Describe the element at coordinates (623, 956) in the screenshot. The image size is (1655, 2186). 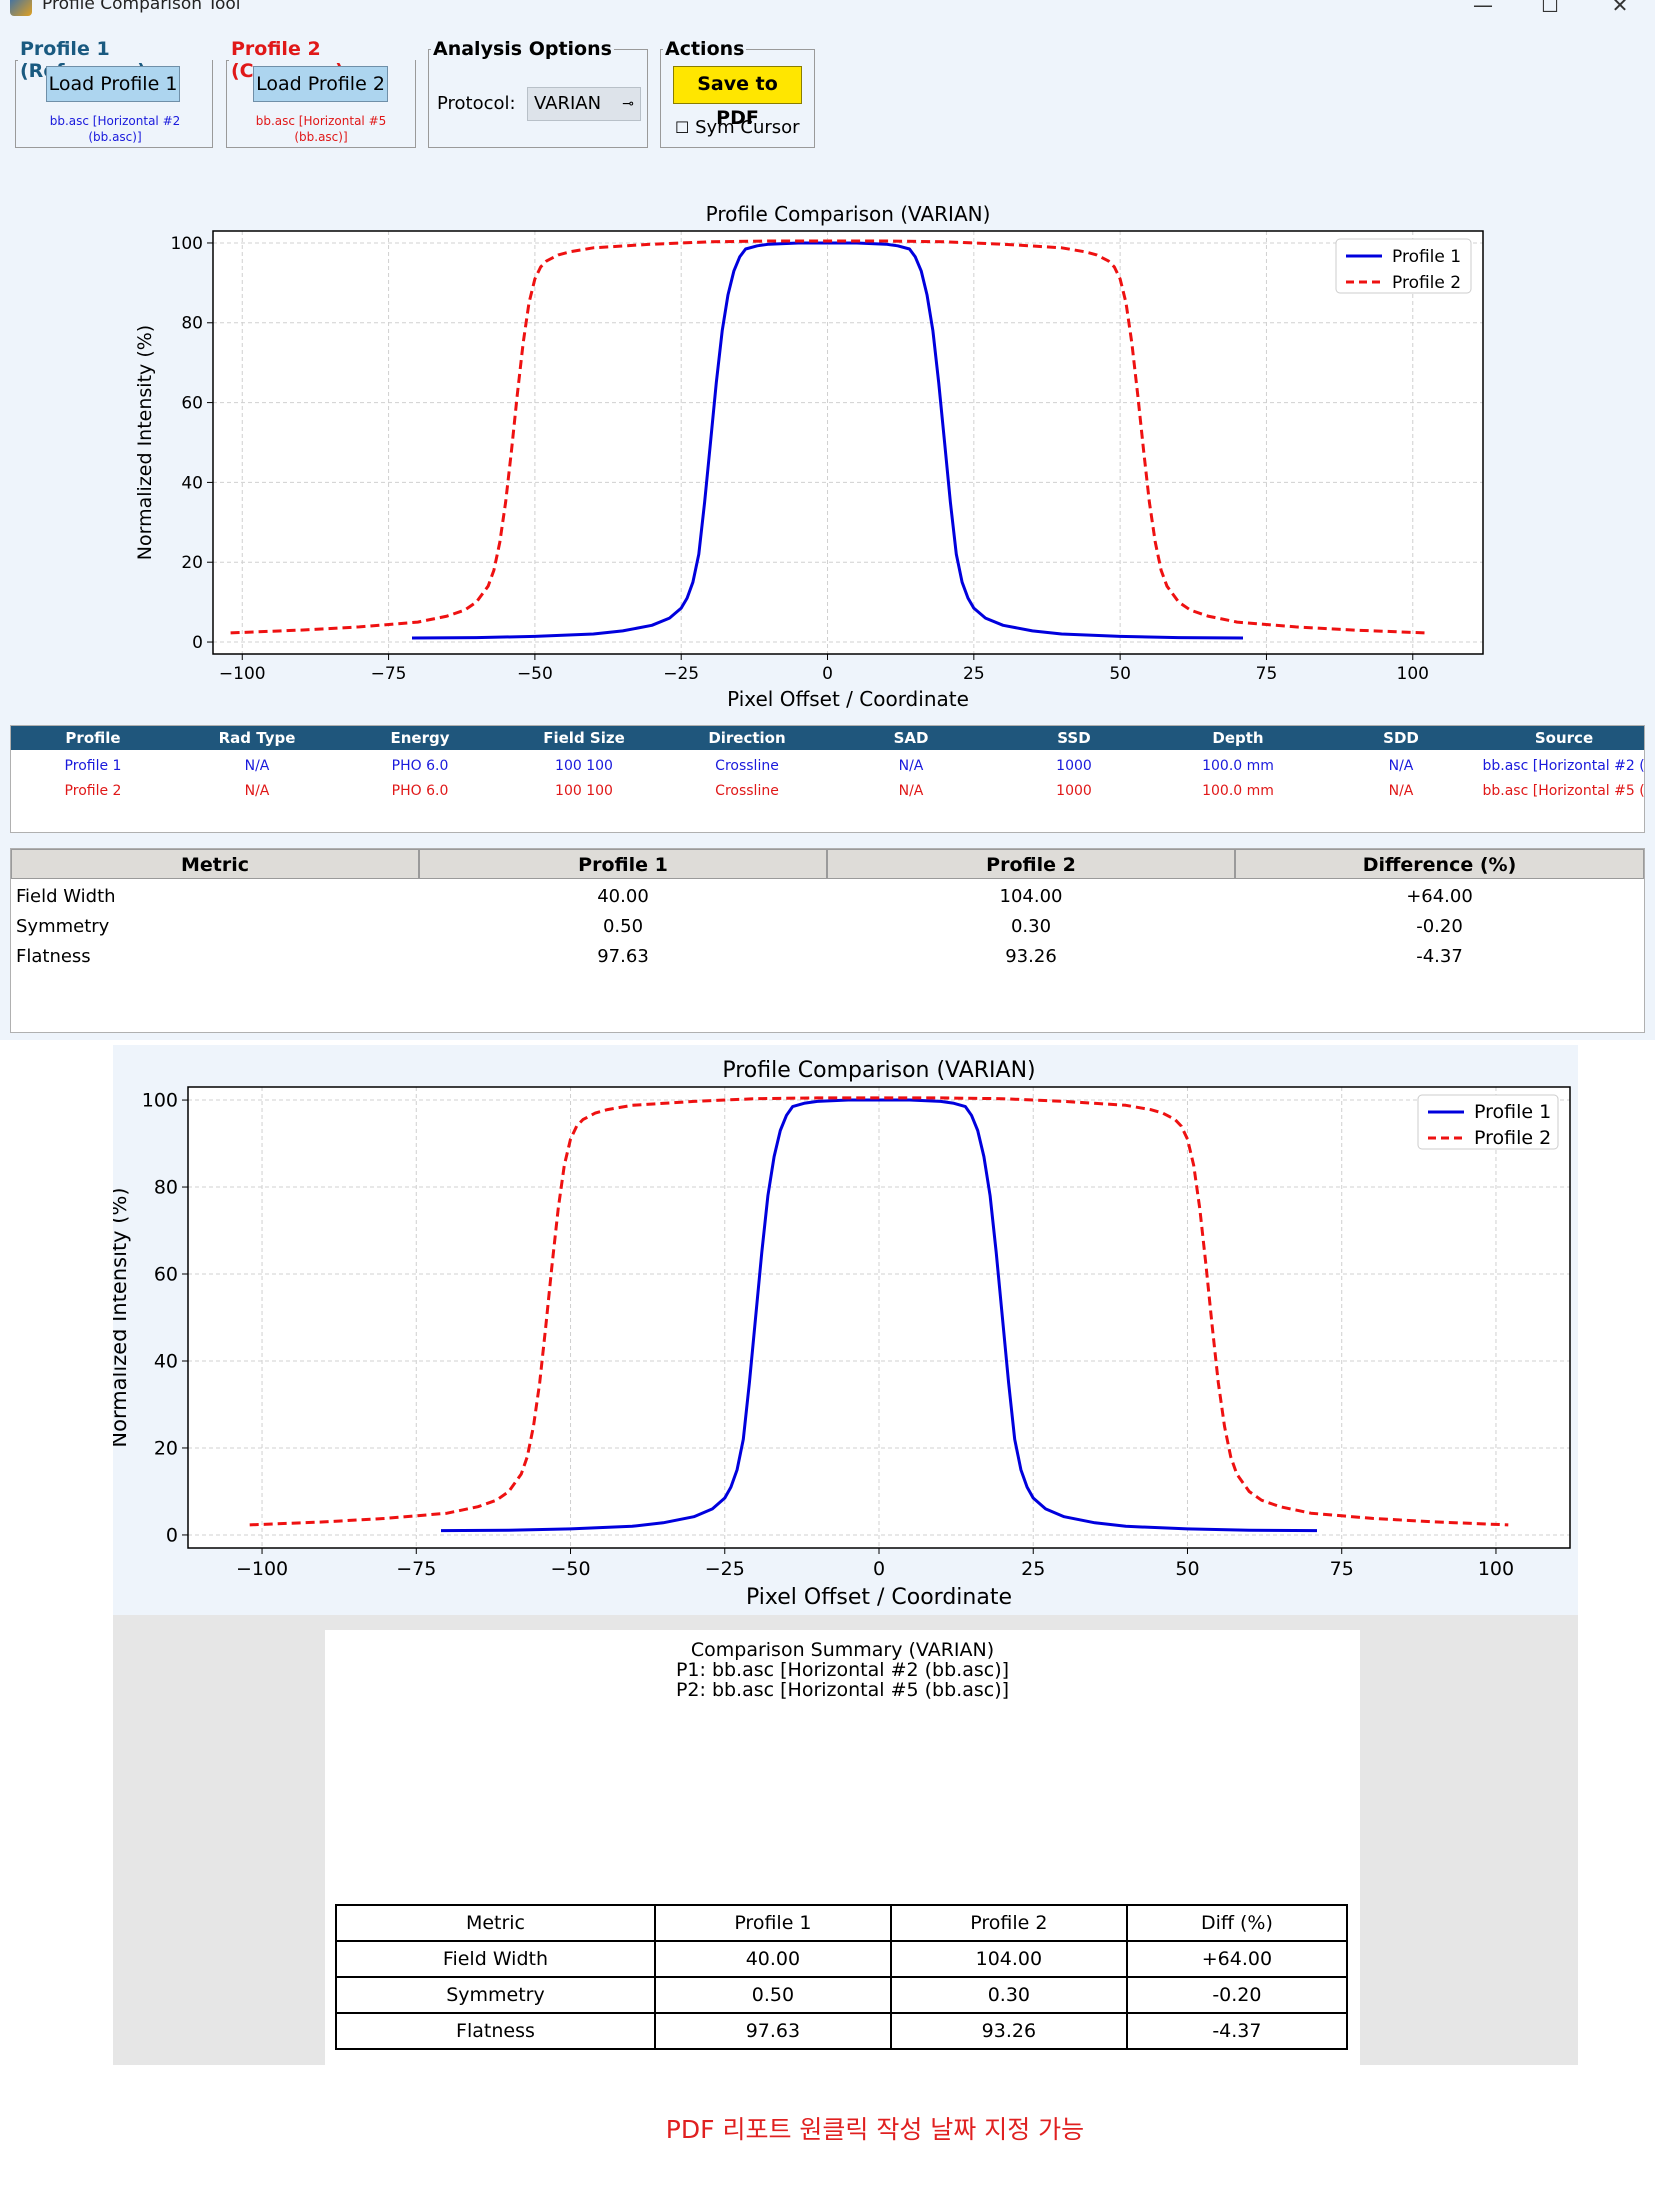
I see `metrics-cell: 97.63` at that location.